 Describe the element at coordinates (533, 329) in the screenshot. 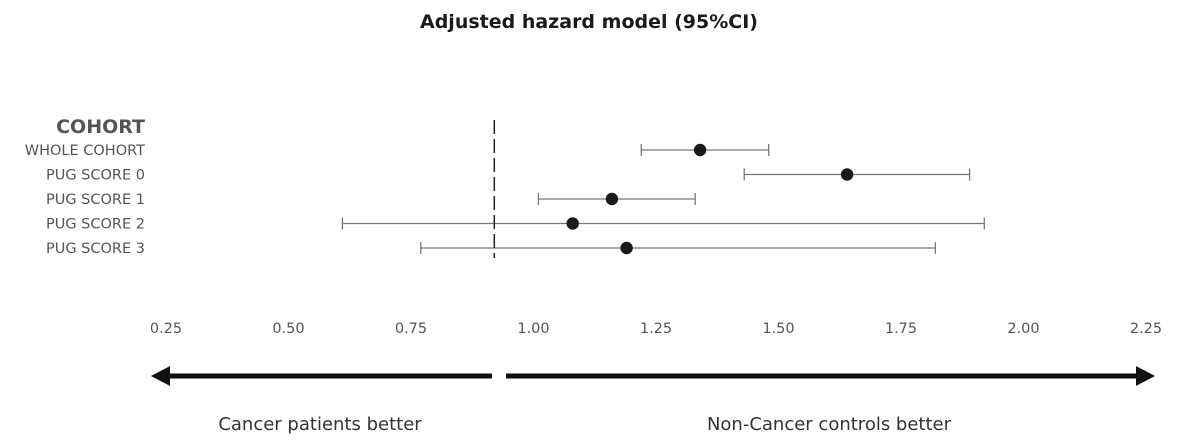

I see `x-tick-label: 1.00` at that location.